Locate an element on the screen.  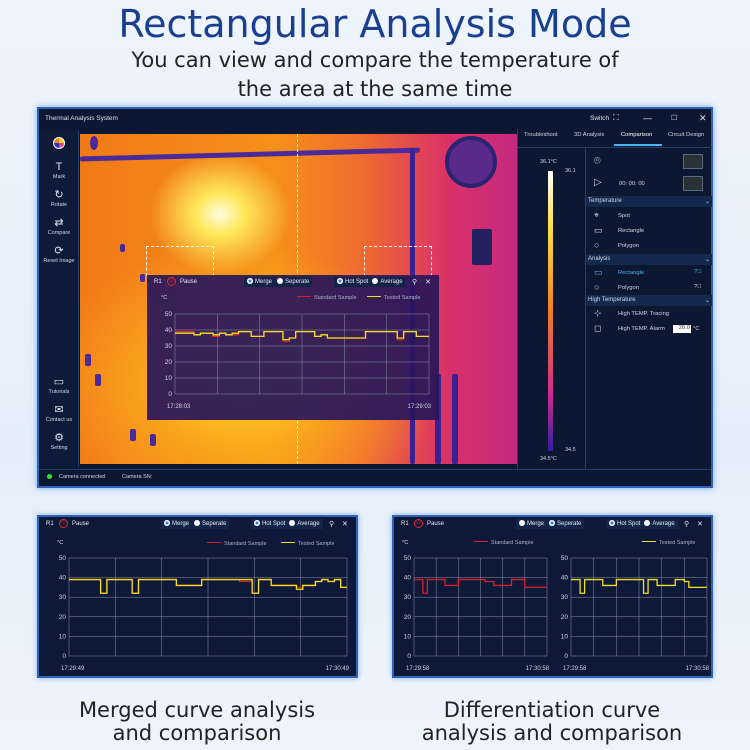
switch-button: Switch is located at coordinates (600, 118).